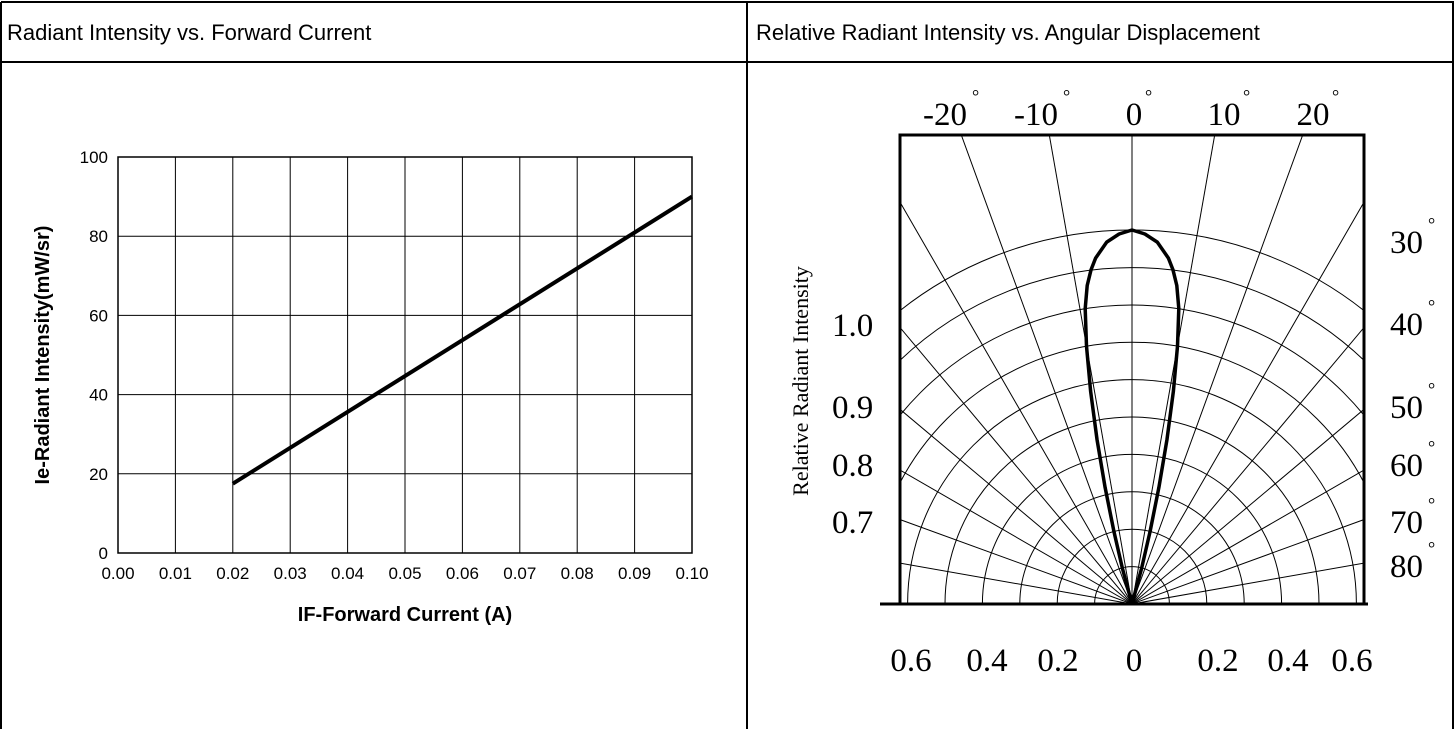 The image size is (1455, 729). What do you see at coordinates (852, 466) in the screenshot?
I see `radial-value-label: 0.8` at bounding box center [852, 466].